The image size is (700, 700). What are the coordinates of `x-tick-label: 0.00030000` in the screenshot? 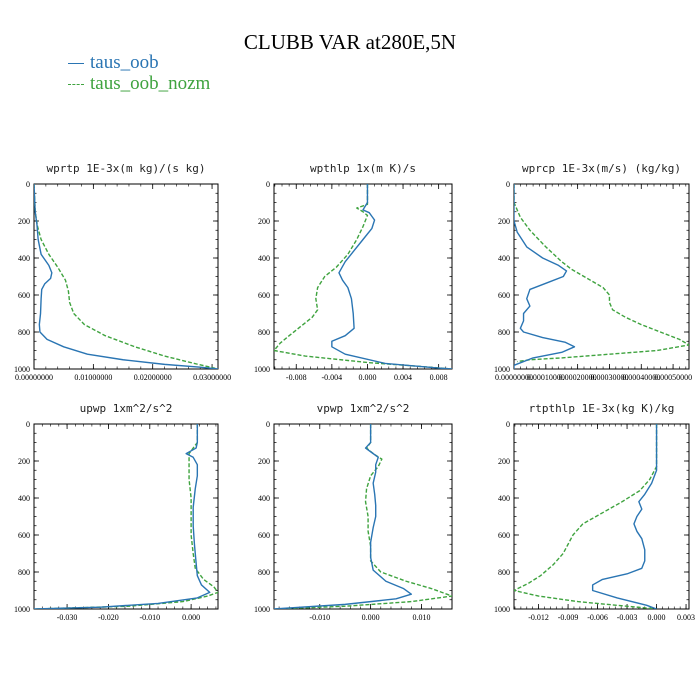 It's located at (609, 377).